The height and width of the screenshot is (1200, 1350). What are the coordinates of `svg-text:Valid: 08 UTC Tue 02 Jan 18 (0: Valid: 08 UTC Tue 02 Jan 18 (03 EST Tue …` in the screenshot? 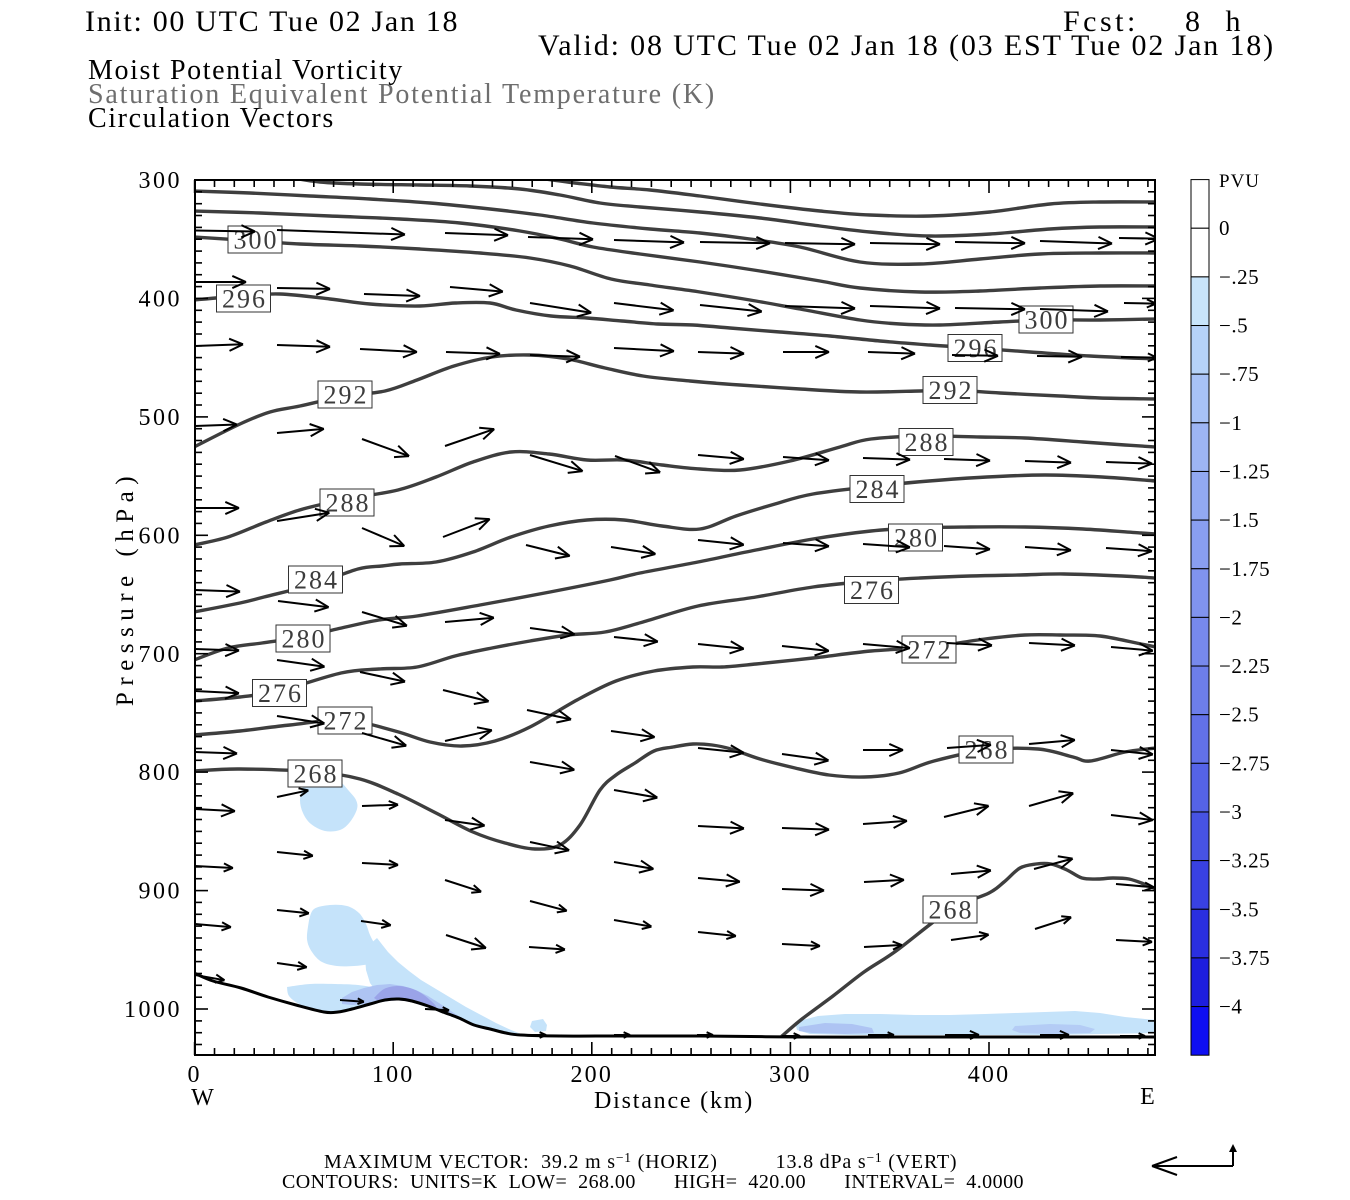 It's located at (906, 45).